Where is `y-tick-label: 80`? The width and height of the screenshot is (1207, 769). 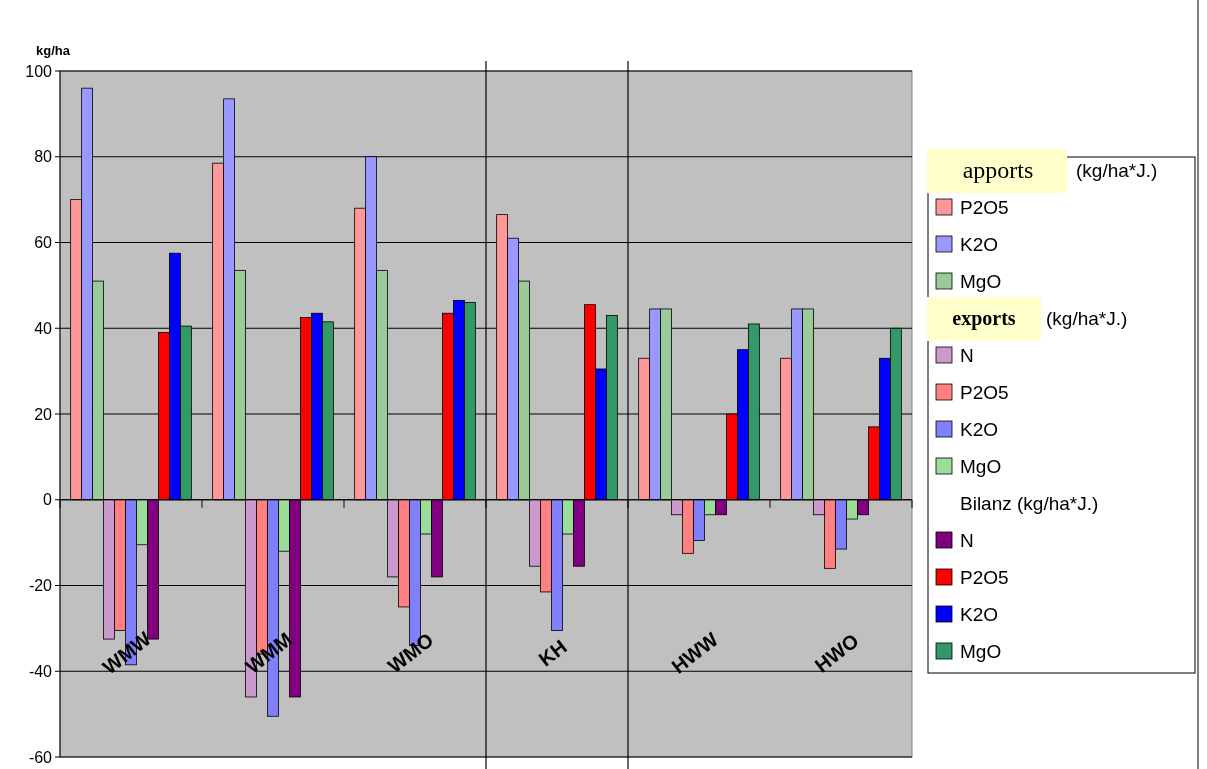 y-tick-label: 80 is located at coordinates (43, 157).